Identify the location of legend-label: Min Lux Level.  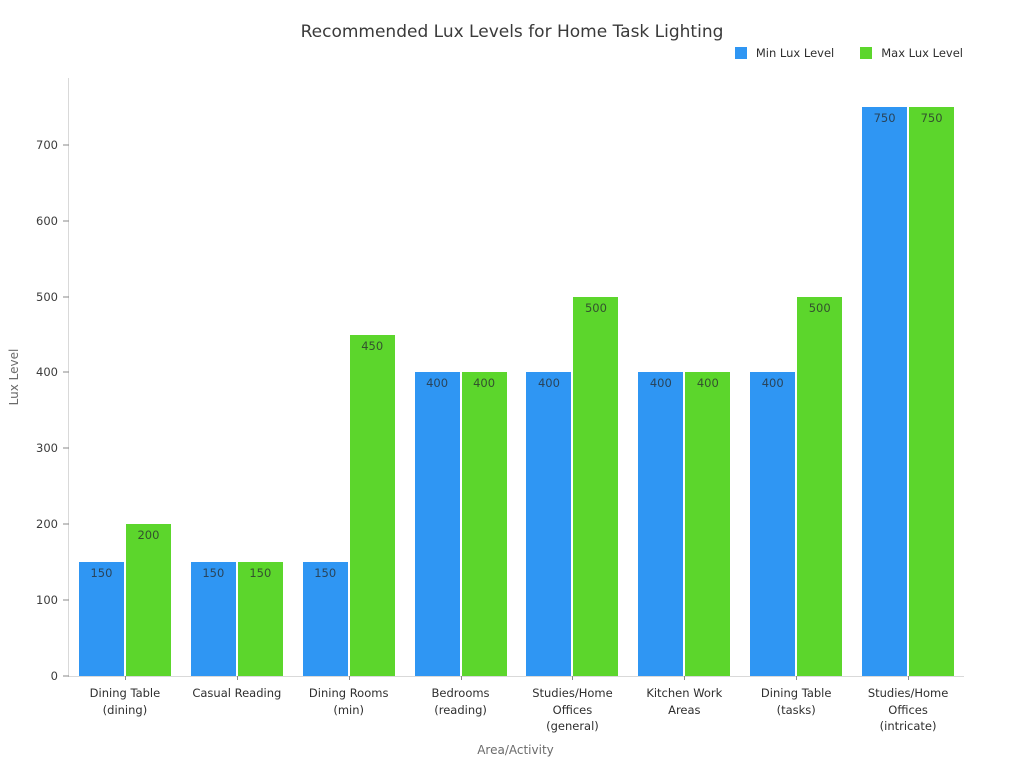
(795, 53).